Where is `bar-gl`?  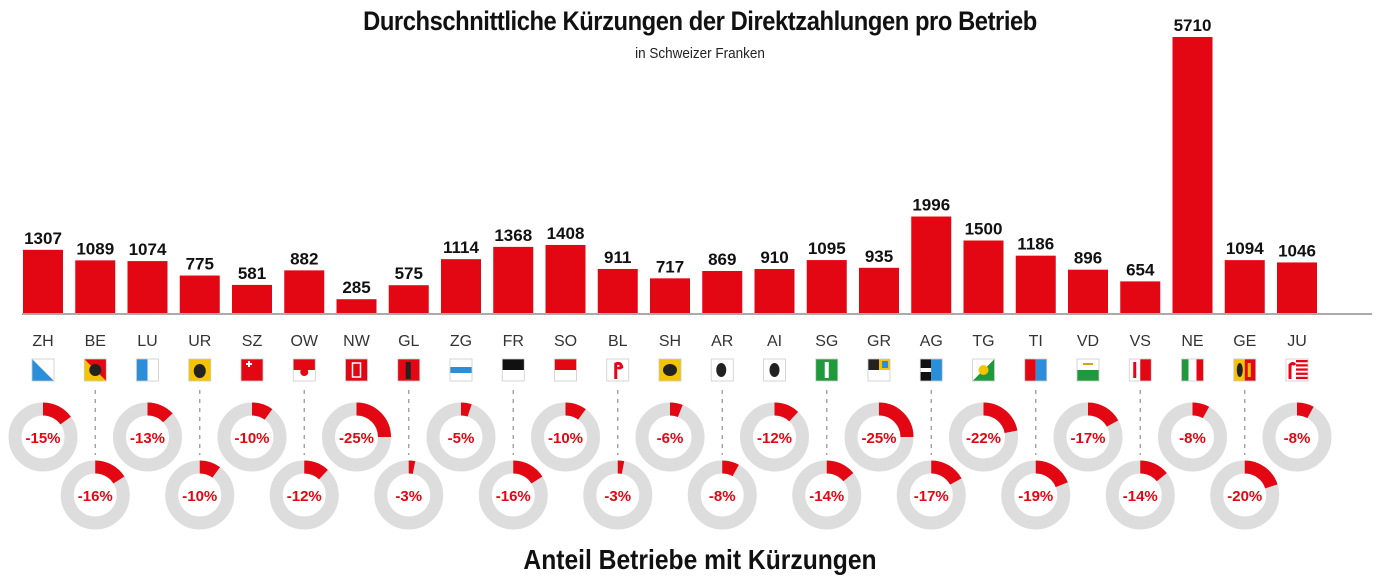
bar-gl is located at coordinates (408, 299).